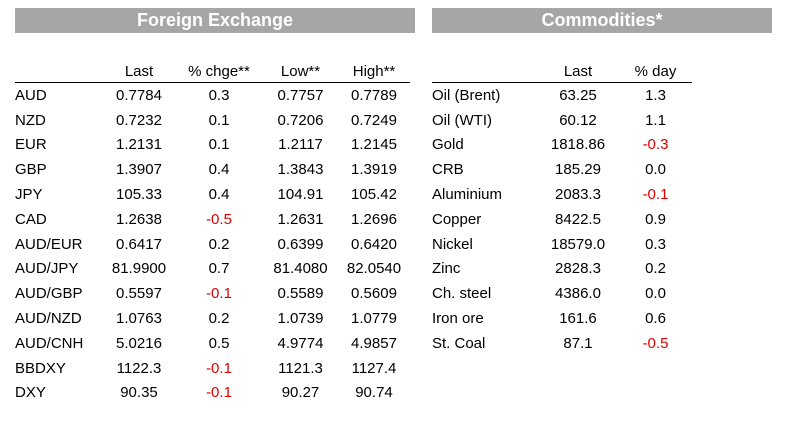 The image size is (802, 424). What do you see at coordinates (374, 70) in the screenshot?
I see `fx-header-high: High**` at bounding box center [374, 70].